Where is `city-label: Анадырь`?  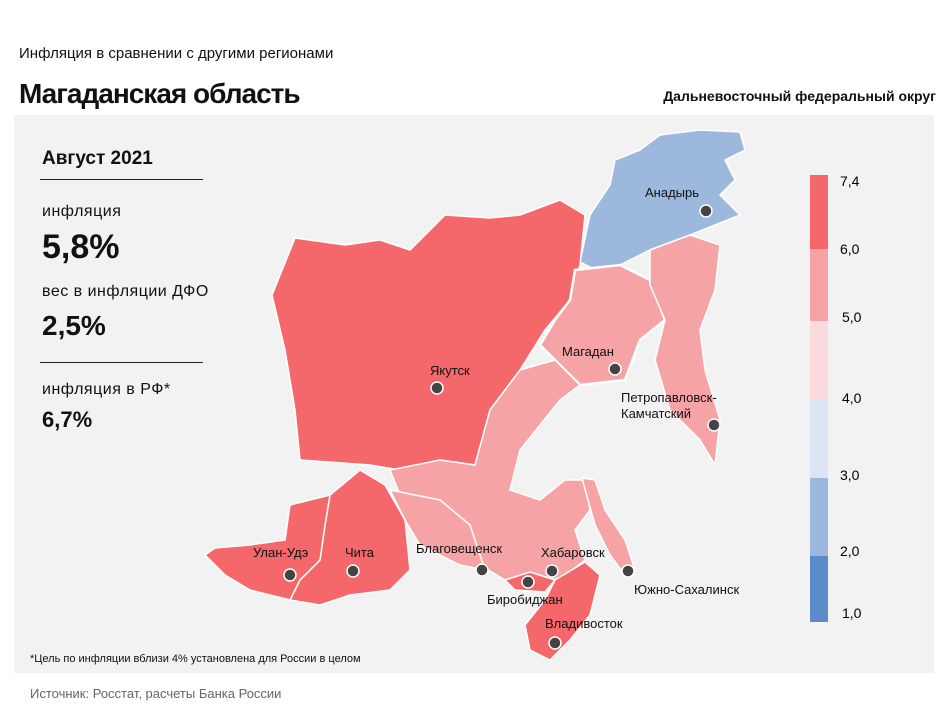 city-label: Анадырь is located at coordinates (672, 192).